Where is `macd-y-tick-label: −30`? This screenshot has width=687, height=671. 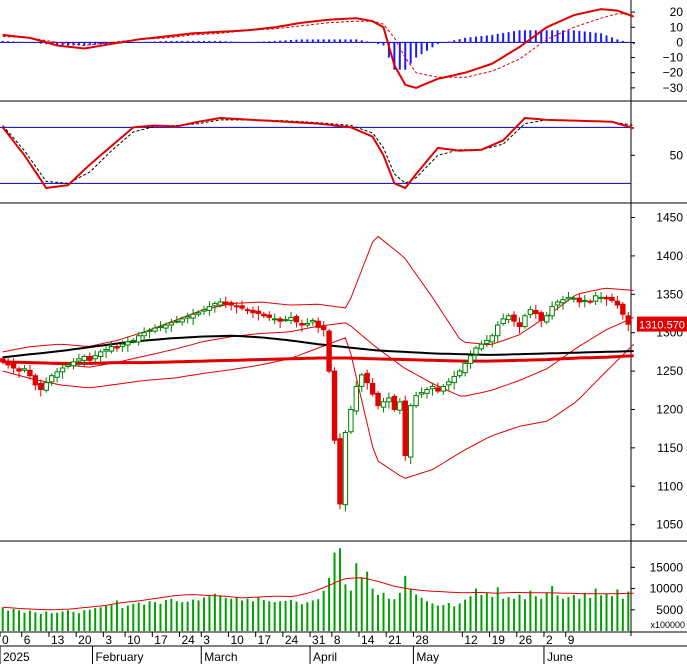 macd-y-tick-label: −30 is located at coordinates (673, 88).